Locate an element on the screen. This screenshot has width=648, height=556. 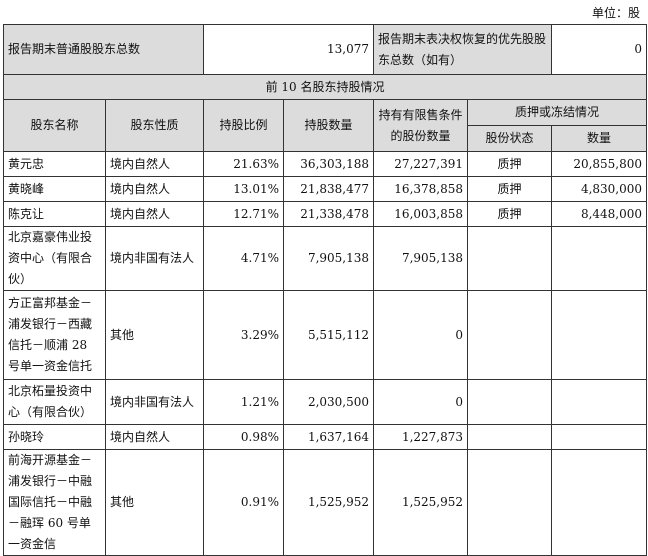
cell-count: 5,515,112 is located at coordinates (329, 335).